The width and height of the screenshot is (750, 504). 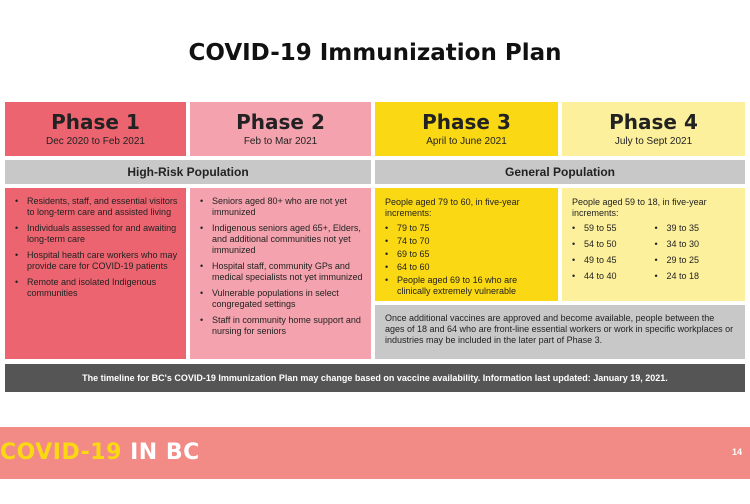 I want to click on general-population-header: General Population, so click(x=560, y=172).